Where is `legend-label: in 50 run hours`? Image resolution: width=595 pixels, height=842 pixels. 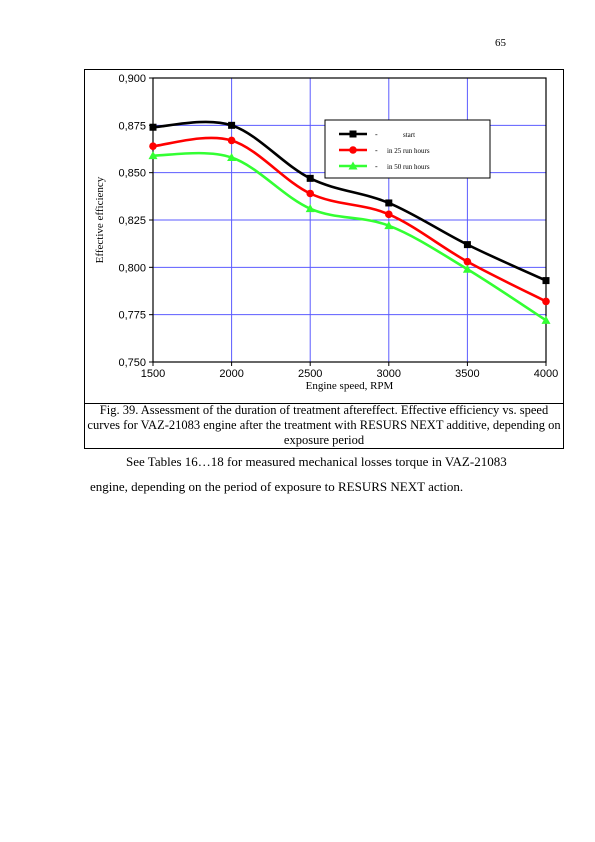 legend-label: in 50 run hours is located at coordinates (408, 167).